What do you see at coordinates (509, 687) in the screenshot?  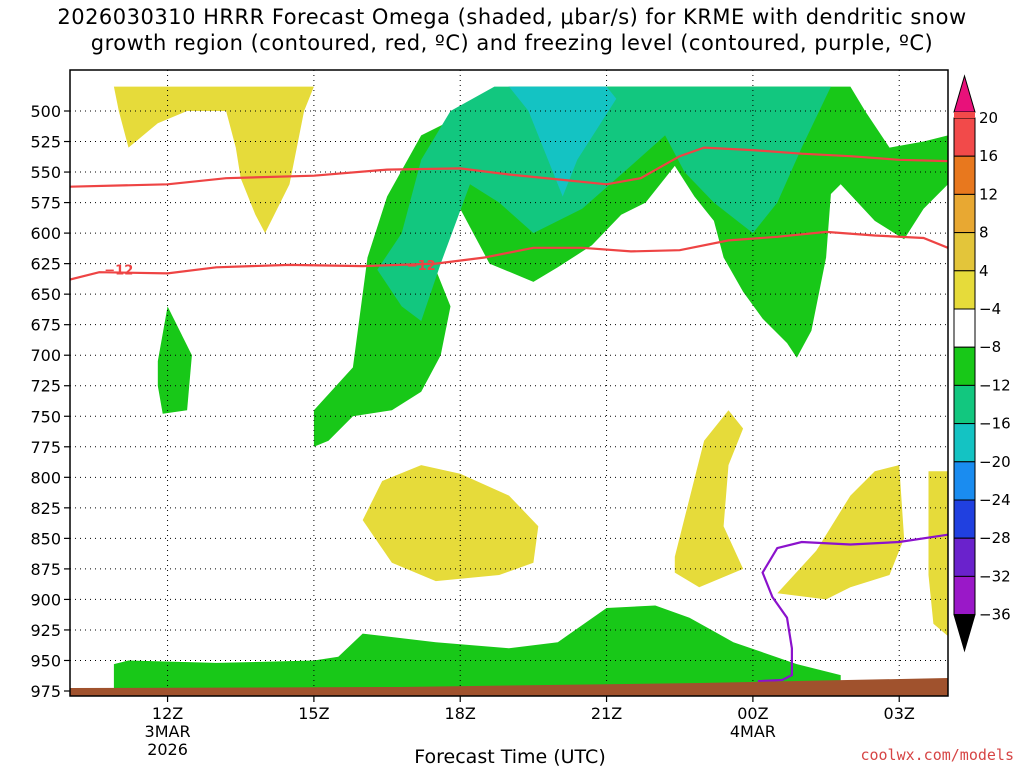 I see `ground-terrain` at bounding box center [509, 687].